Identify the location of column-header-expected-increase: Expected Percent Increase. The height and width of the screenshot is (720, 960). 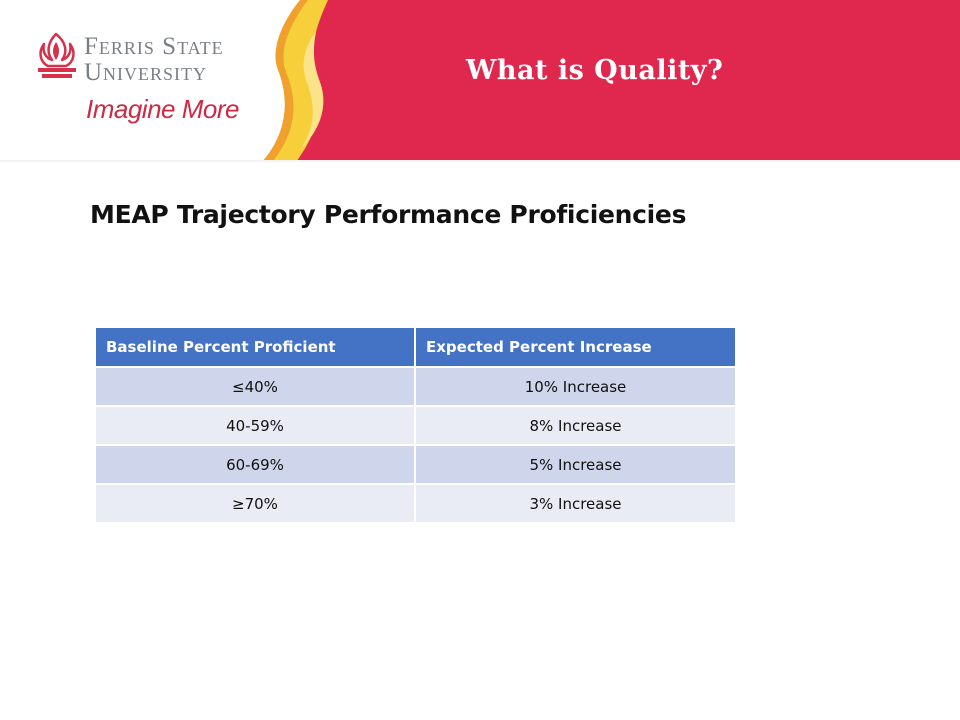
(575, 347).